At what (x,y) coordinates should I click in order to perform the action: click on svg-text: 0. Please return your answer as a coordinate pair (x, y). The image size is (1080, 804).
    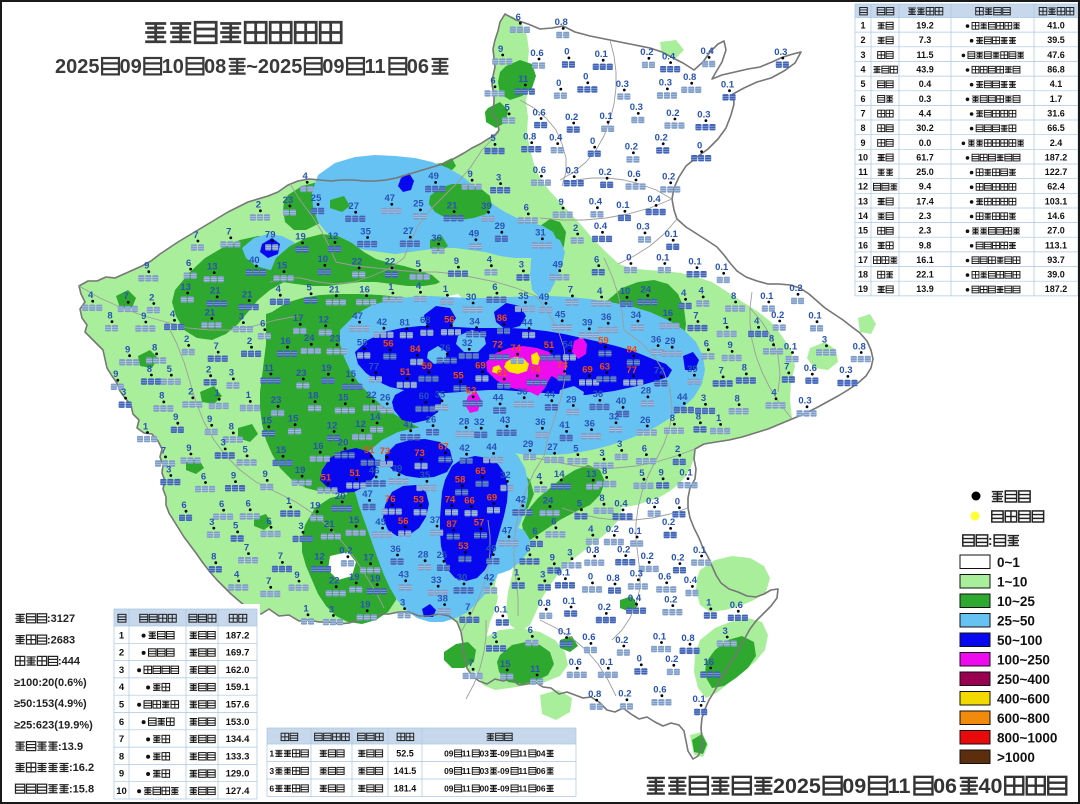
    Looking at the image, I should click on (590, 577).